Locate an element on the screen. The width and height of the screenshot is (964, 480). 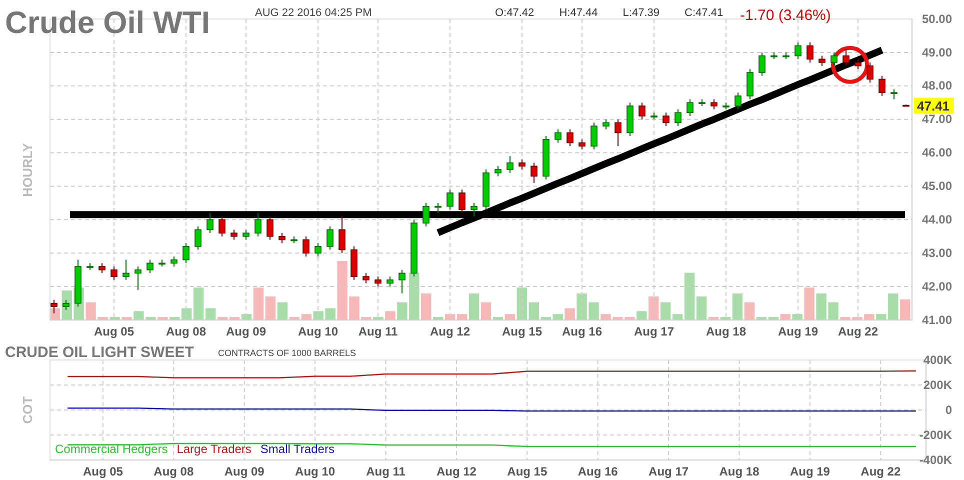
y-tick-label: 44.00 is located at coordinates (937, 219).